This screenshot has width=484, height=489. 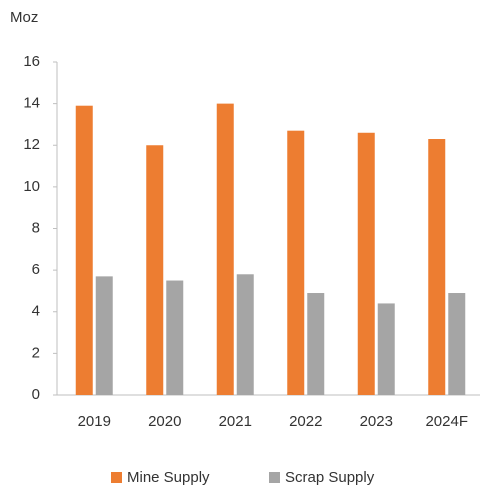 I want to click on x-tick-label: 2022, so click(x=305, y=421).